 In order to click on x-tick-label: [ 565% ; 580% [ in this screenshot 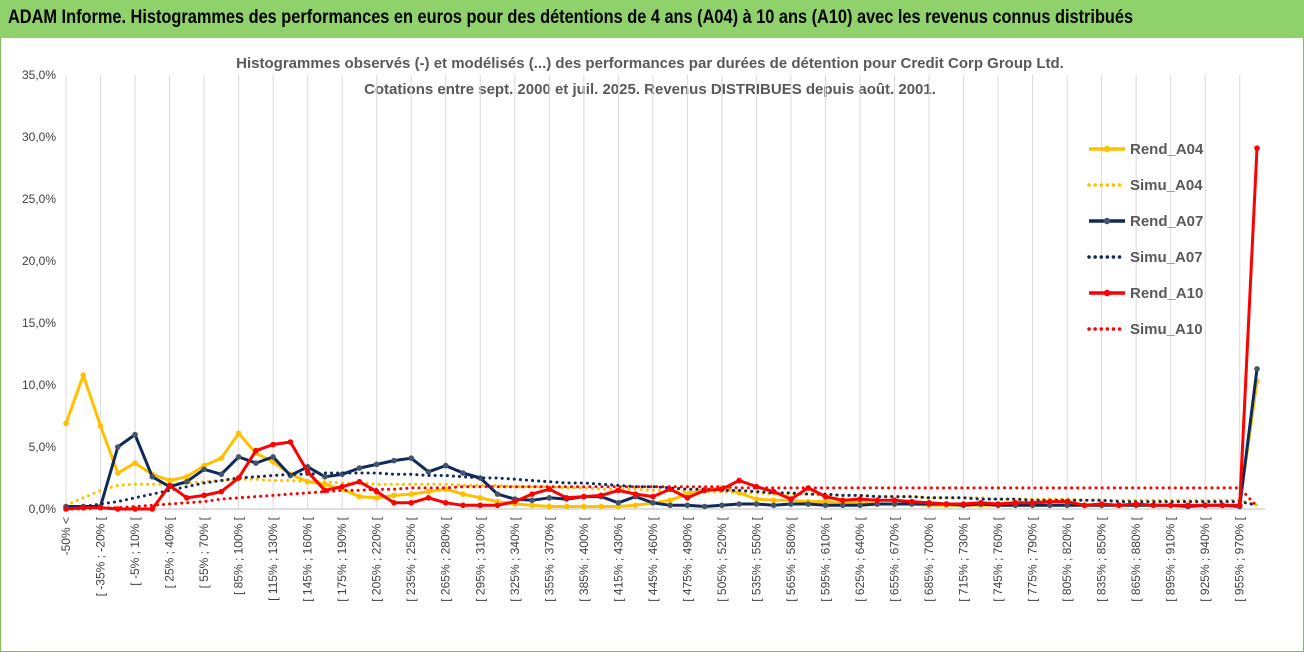, I will do `click(791, 558)`.